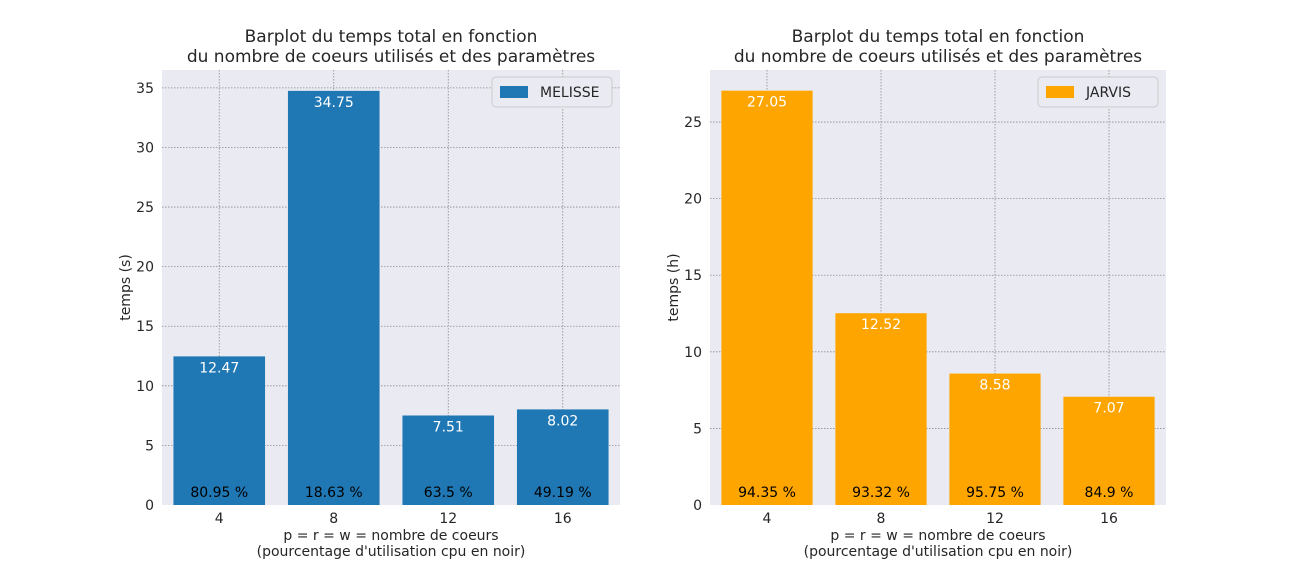  What do you see at coordinates (569, 93) in the screenshot?
I see `legend-label: MELISSE` at bounding box center [569, 93].